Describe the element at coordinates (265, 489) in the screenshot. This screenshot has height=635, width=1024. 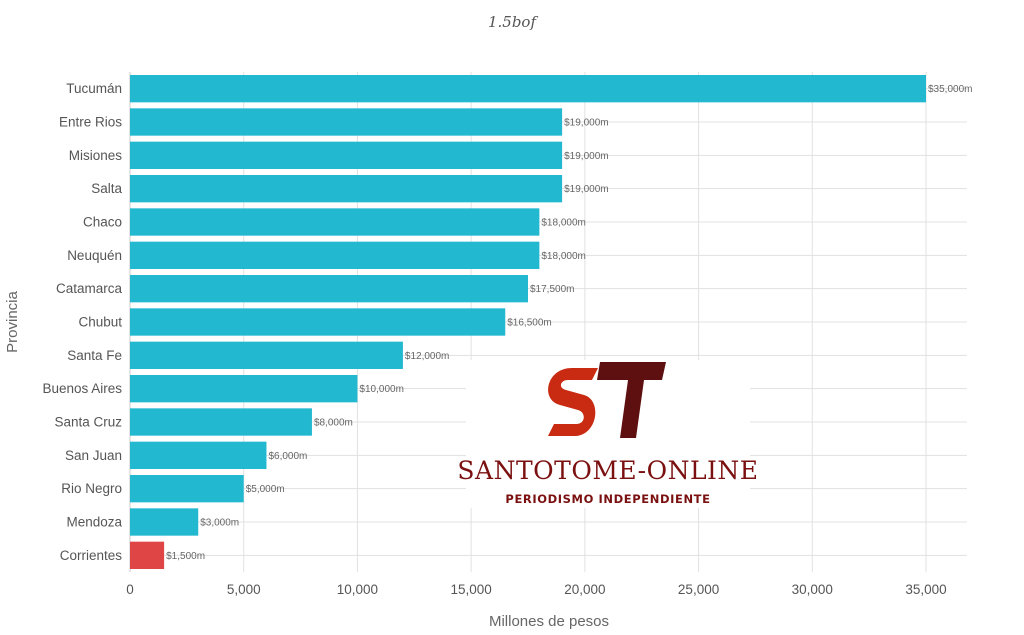
I see `data-label: $5,000m` at that location.